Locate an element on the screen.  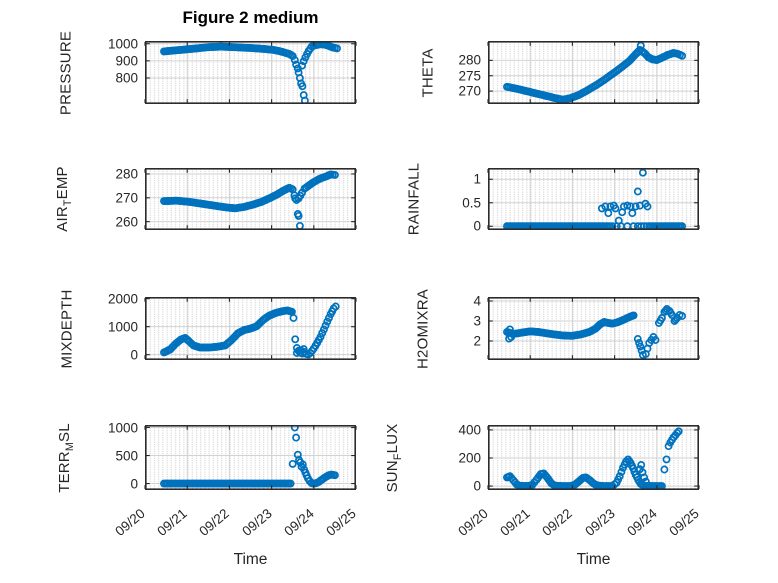
y-axis-label: THETA is located at coordinates (428, 72).